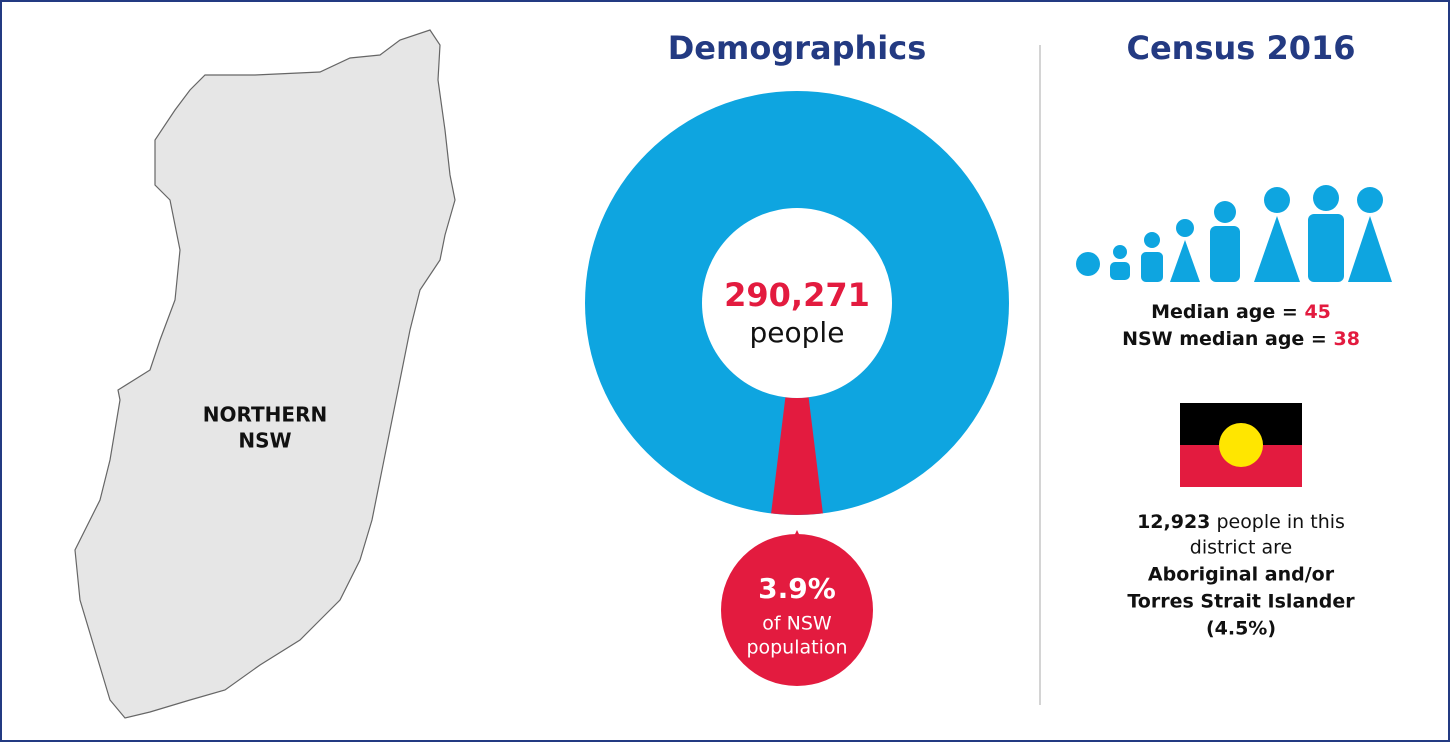 This screenshot has height=742, width=1450. I want to click on aboriginal-text: district are, so click(1241, 548).